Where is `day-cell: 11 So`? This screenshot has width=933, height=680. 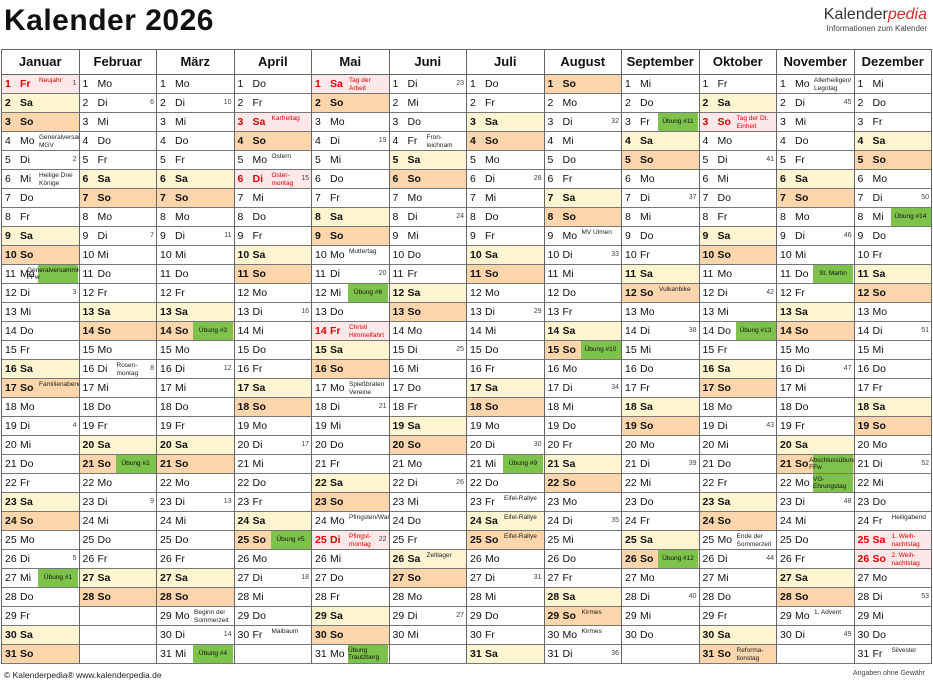
day-cell: 11 So is located at coordinates (505, 274).